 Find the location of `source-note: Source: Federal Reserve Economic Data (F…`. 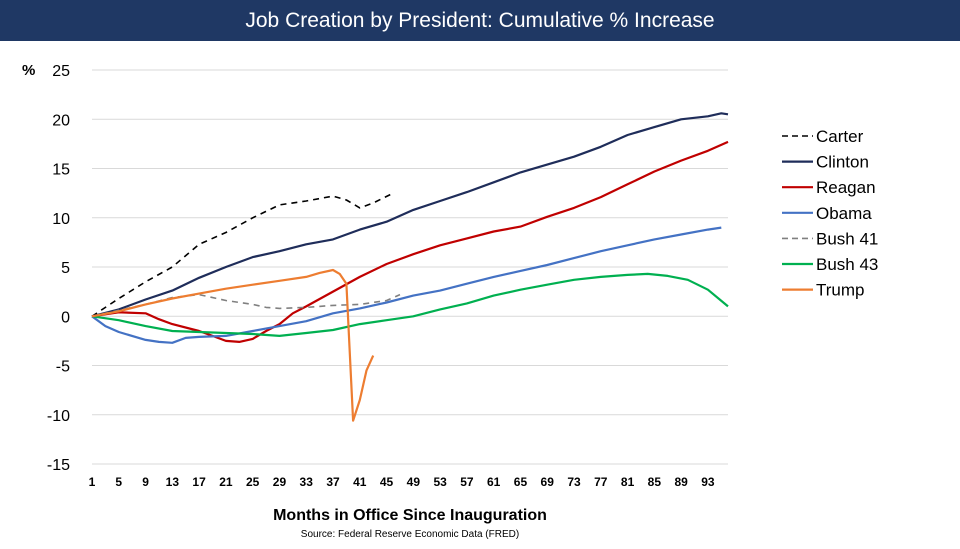

source-note: Source: Federal Reserve Economic Data (F… is located at coordinates (410, 534).